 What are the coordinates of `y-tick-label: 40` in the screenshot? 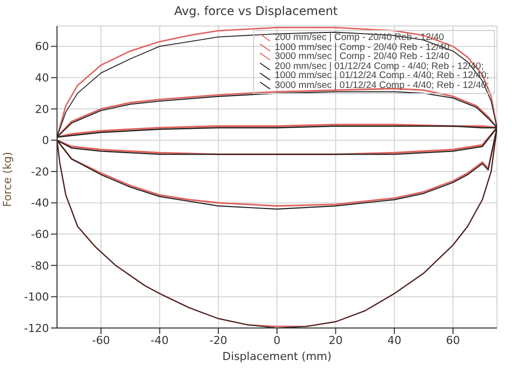 It's located at (42, 78).